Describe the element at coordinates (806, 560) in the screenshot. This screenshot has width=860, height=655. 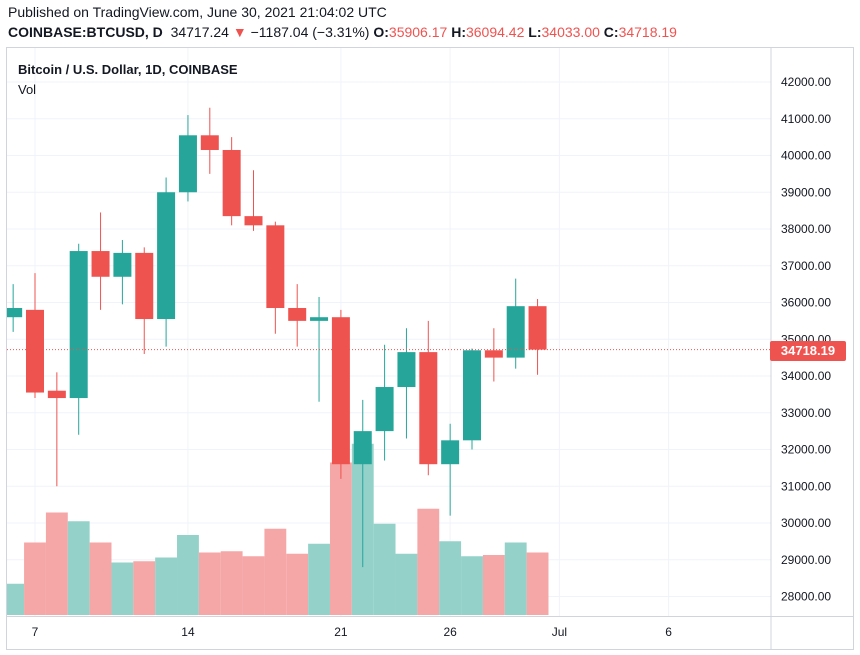
I see `y-tick-label: 29000.00` at that location.